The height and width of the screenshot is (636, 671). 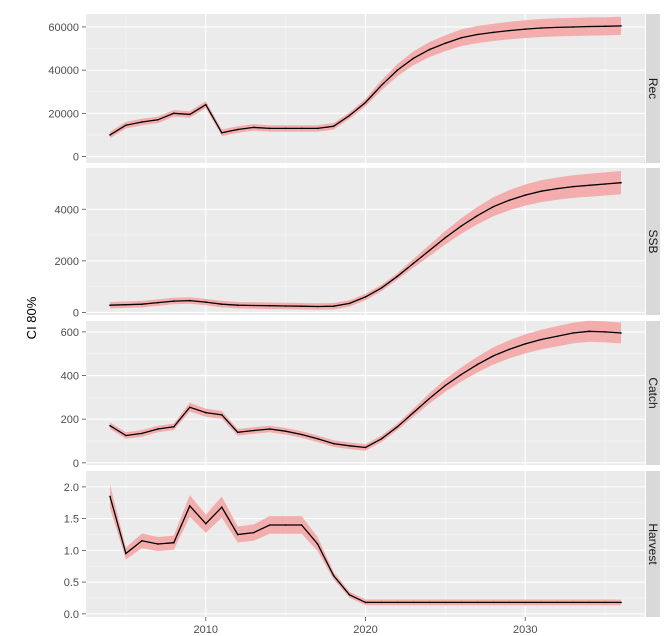 I want to click on y-tick-label: 40000, so click(x=63, y=71).